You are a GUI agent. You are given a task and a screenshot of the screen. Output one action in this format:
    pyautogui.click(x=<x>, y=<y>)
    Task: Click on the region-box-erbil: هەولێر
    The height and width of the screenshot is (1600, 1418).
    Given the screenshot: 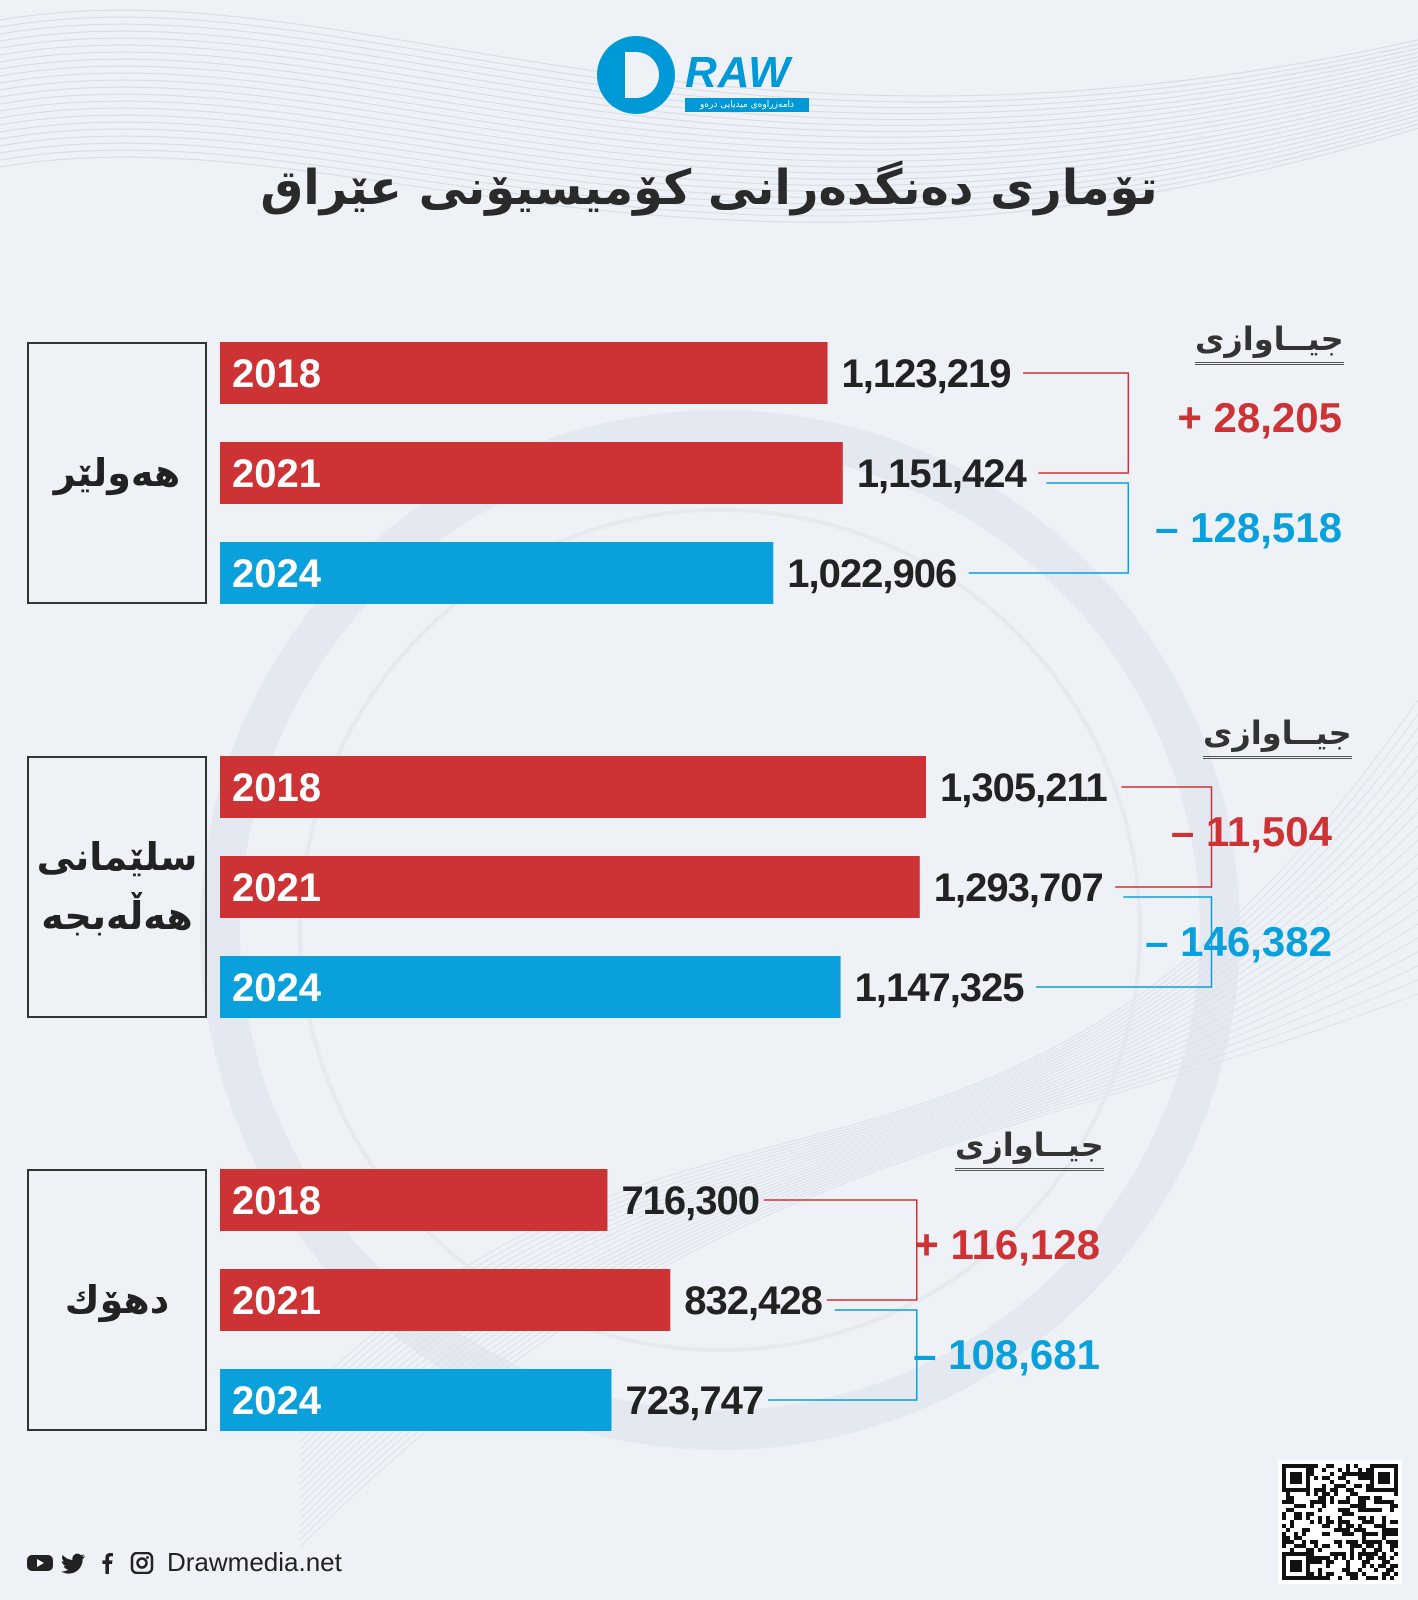 What is the action you would take?
    pyautogui.click(x=117, y=473)
    